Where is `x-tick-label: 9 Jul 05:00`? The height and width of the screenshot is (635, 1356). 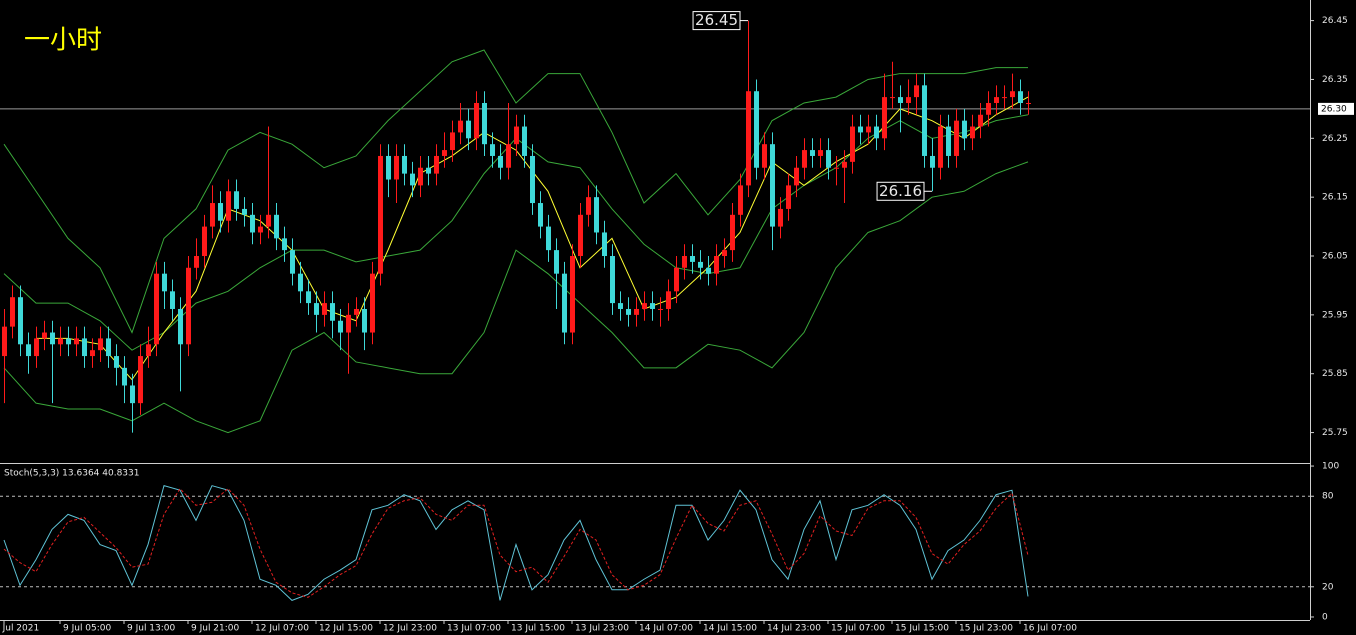
x-tick-label: 9 Jul 05:00 is located at coordinates (87, 629).